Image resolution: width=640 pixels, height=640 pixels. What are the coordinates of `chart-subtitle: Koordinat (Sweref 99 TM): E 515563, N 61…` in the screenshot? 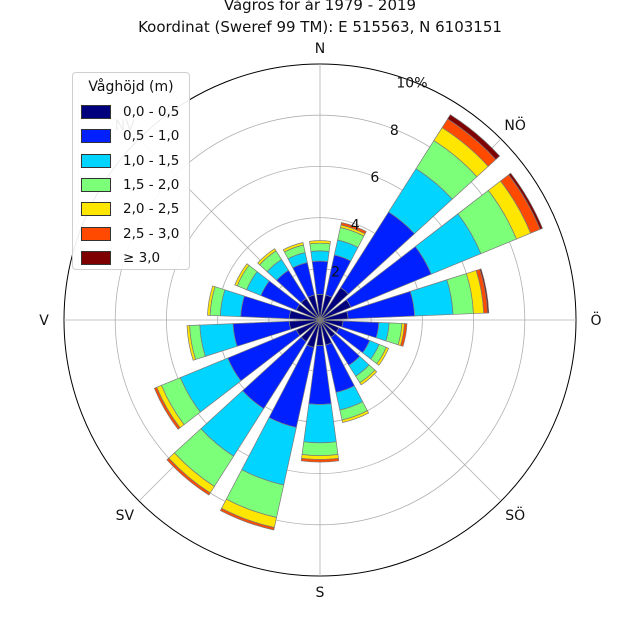 It's located at (320, 27).